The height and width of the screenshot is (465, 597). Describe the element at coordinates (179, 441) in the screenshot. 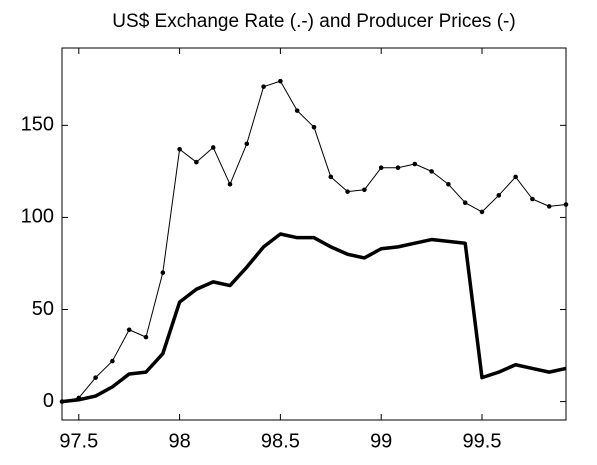

I see `x-tick-label: 98` at that location.